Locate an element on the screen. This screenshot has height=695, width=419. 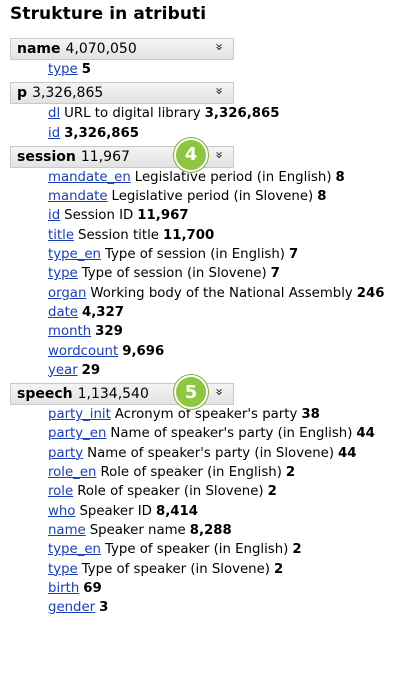
attribute-item: dl URL to digital library 3,326,865 is located at coordinates (233, 113).